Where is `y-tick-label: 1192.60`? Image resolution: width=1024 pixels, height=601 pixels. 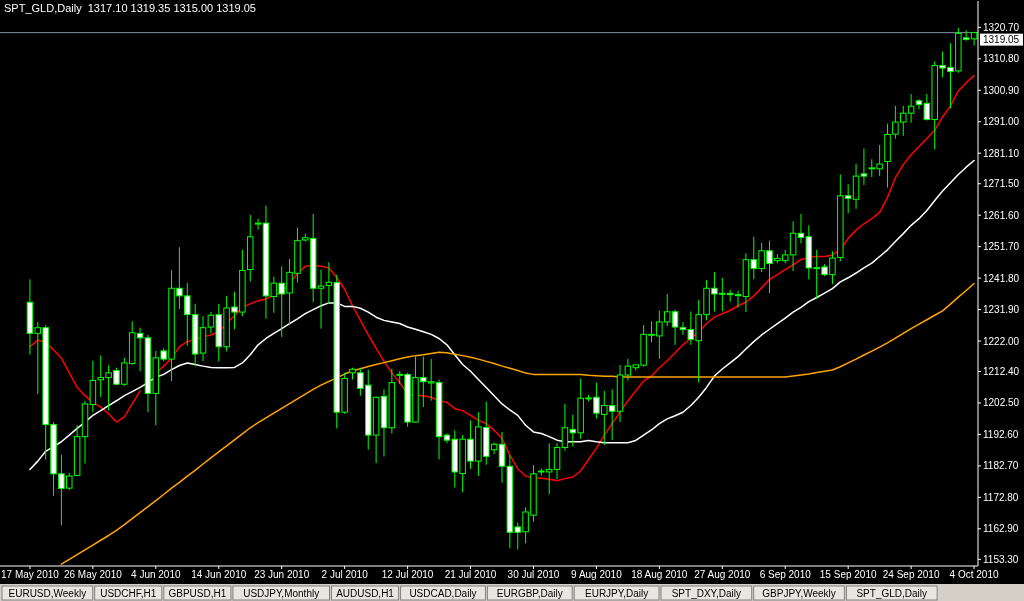 y-tick-label: 1192.60 is located at coordinates (1001, 434).